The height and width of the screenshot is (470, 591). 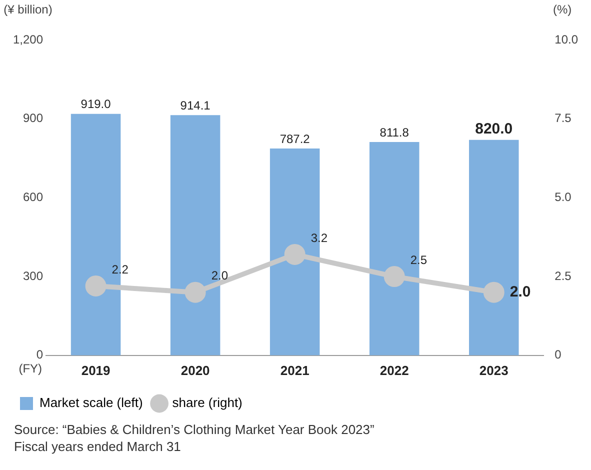 What do you see at coordinates (195, 429) in the screenshot?
I see `source-note: Source: “Babies & Children’s Clothing Market Year Book 2023”` at bounding box center [195, 429].